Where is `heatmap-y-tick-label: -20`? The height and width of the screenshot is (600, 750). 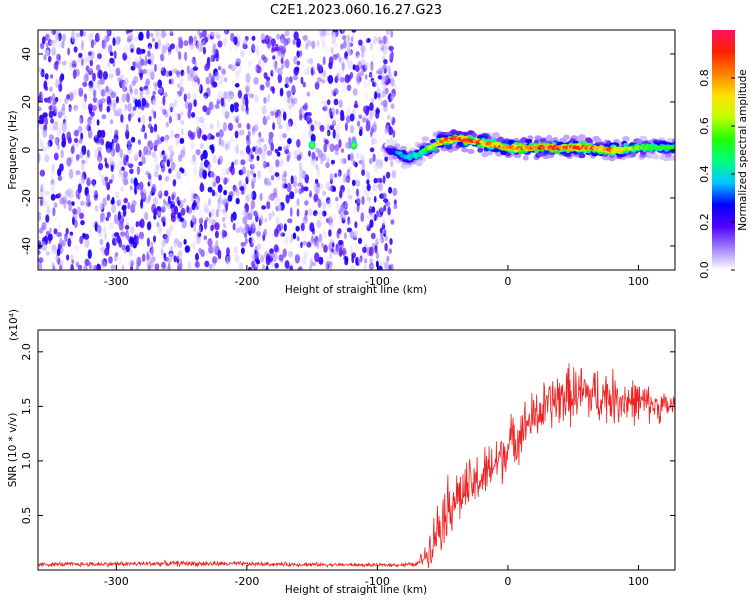
heatmap-y-tick-label: -20 is located at coordinates (26, 198).